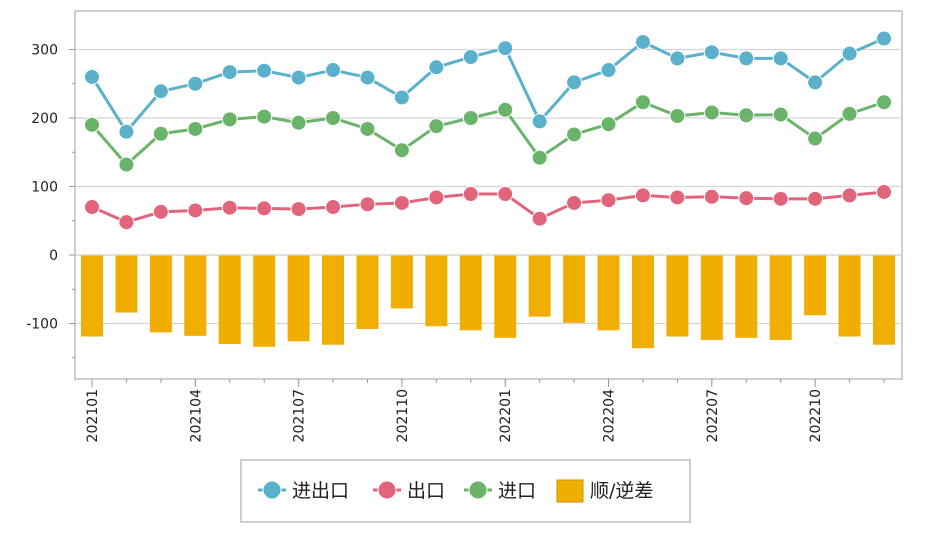 The height and width of the screenshot is (538, 930). Describe the element at coordinates (506, 415) in the screenshot. I see `x-tick-label: 202201` at that location.